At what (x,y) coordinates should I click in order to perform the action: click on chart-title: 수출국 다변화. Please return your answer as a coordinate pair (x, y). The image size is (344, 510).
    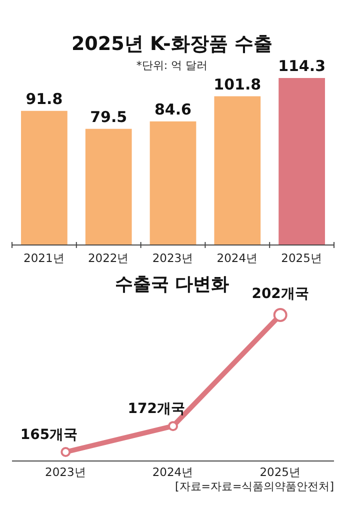
    Looking at the image, I should click on (172, 284).